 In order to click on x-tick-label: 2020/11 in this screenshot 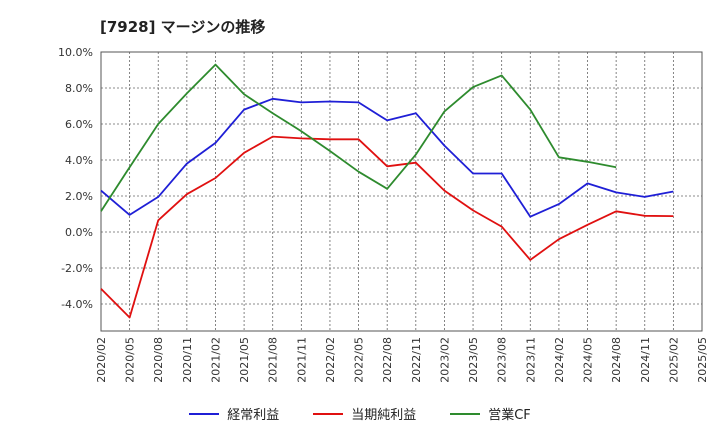, I will do `click(187, 360)`.